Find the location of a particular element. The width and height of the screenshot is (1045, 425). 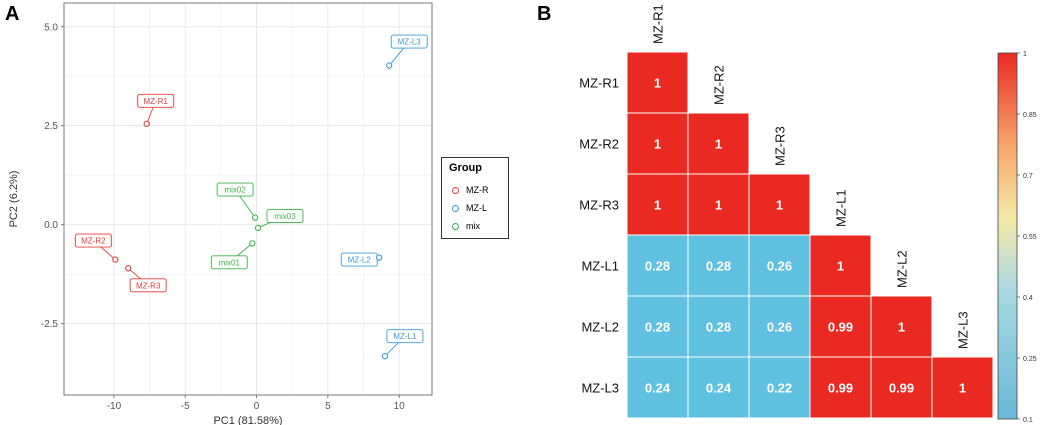

panel-a-label: A is located at coordinates (12, 14).